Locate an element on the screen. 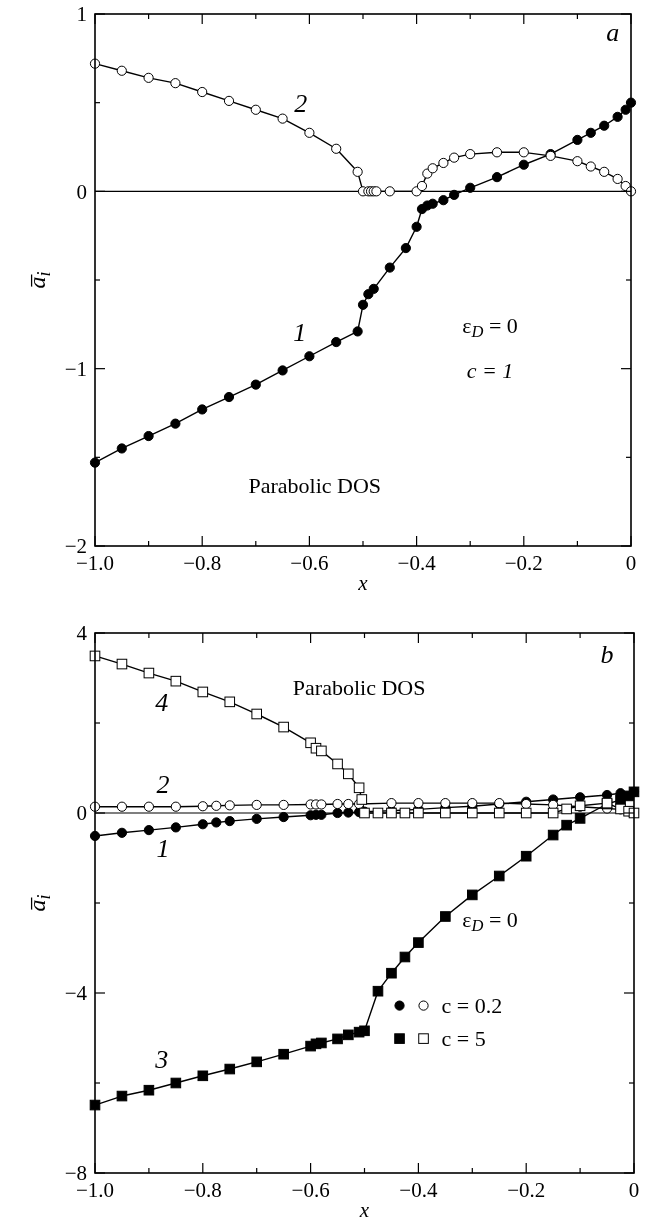 This screenshot has height=1227, width=653. y-tick-label: −8 is located at coordinates (75, 1173).